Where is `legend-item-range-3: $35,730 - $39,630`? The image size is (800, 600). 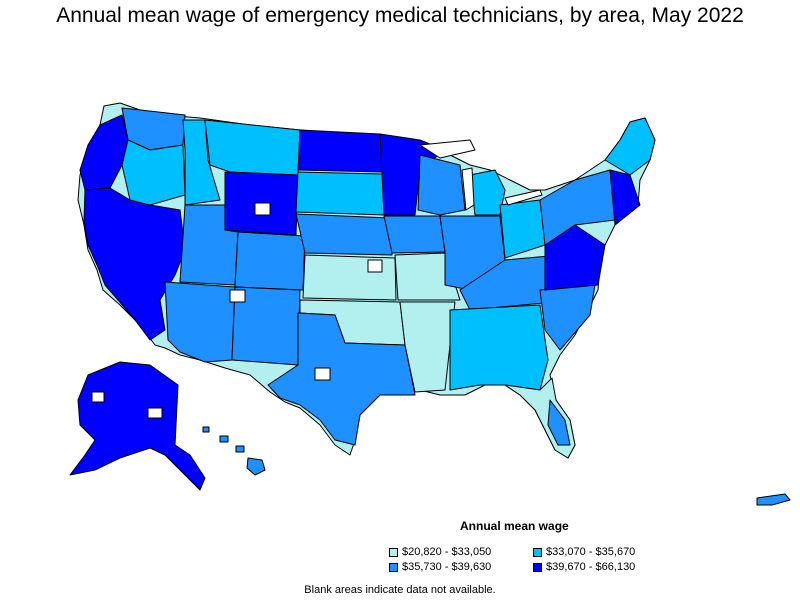 legend-item-range-3: $35,730 - $39,630 is located at coordinates (440, 567).